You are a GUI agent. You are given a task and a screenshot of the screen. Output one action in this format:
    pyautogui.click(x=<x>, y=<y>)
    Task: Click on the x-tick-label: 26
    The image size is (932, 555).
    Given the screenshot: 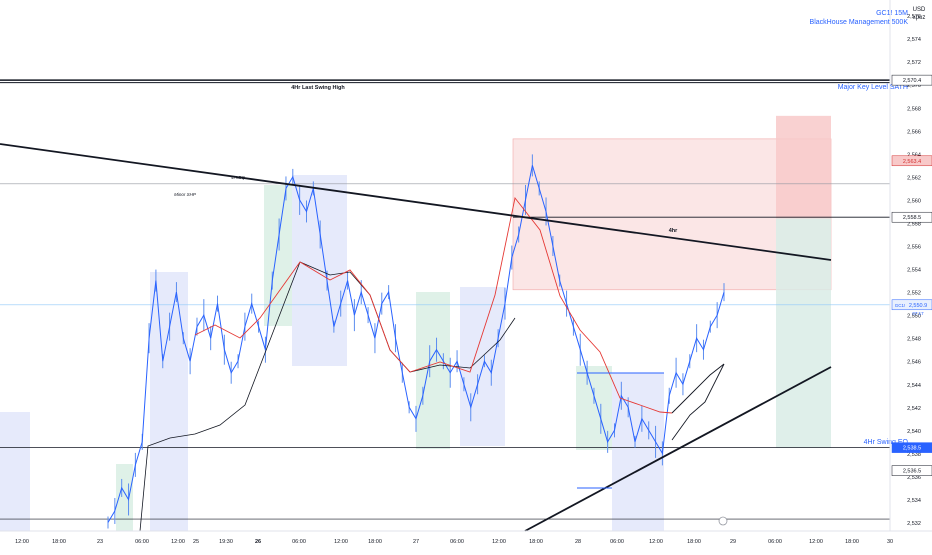 What is the action you would take?
    pyautogui.click(x=258, y=542)
    